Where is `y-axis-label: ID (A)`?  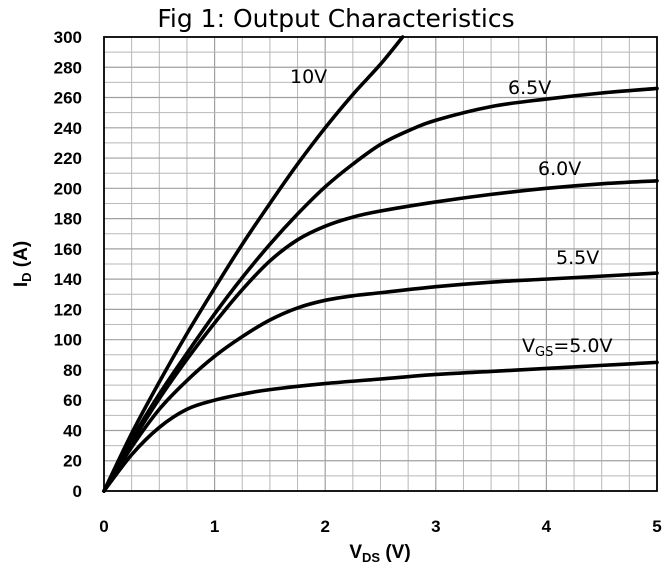 y-axis-label: ID (A) is located at coordinates (22, 264).